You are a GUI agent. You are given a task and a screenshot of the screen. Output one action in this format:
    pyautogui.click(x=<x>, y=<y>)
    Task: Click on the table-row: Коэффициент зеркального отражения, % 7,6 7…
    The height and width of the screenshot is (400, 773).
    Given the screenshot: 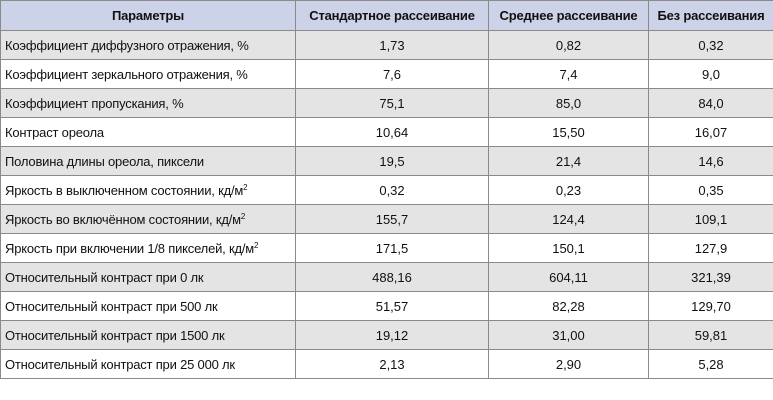 What is the action you would take?
    pyautogui.click(x=386, y=74)
    